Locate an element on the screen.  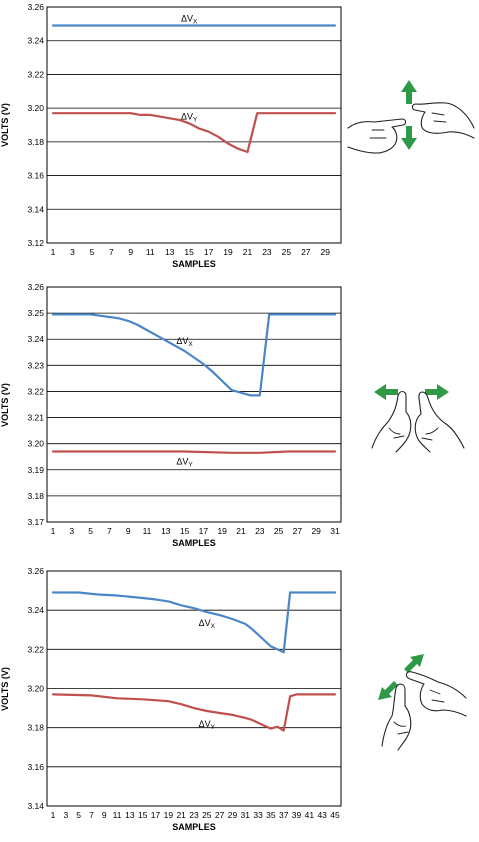
y-tick-label: 3.25 is located at coordinates (35, 313).